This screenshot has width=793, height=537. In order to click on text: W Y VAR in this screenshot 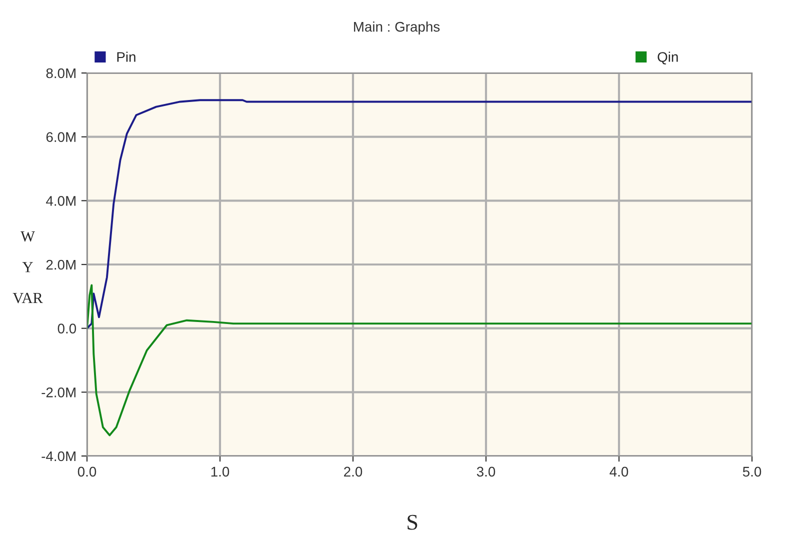, I will do `click(27, 267)`.